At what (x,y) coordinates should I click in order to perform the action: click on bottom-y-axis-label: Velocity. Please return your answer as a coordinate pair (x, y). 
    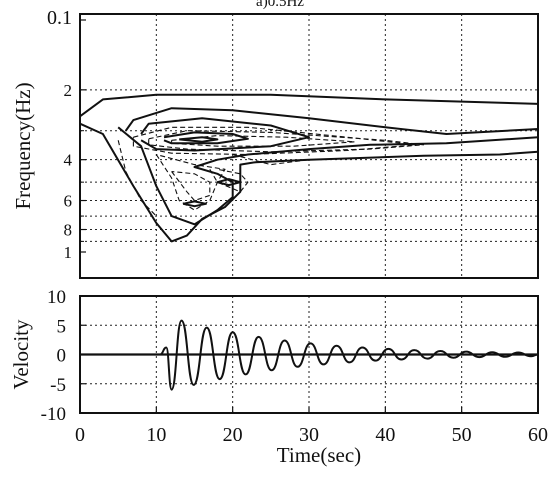
    Looking at the image, I should click on (21, 354).